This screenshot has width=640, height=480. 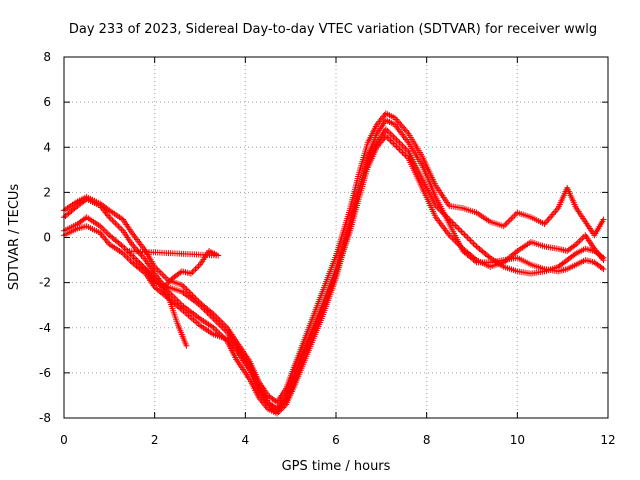 I want to click on x-tick-label: 6, so click(x=336, y=440).